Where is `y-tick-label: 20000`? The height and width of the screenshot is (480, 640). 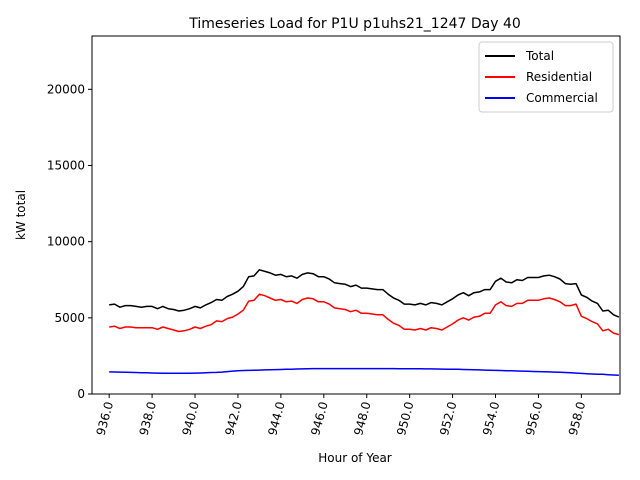
y-tick-label: 20000 is located at coordinates (66, 89).